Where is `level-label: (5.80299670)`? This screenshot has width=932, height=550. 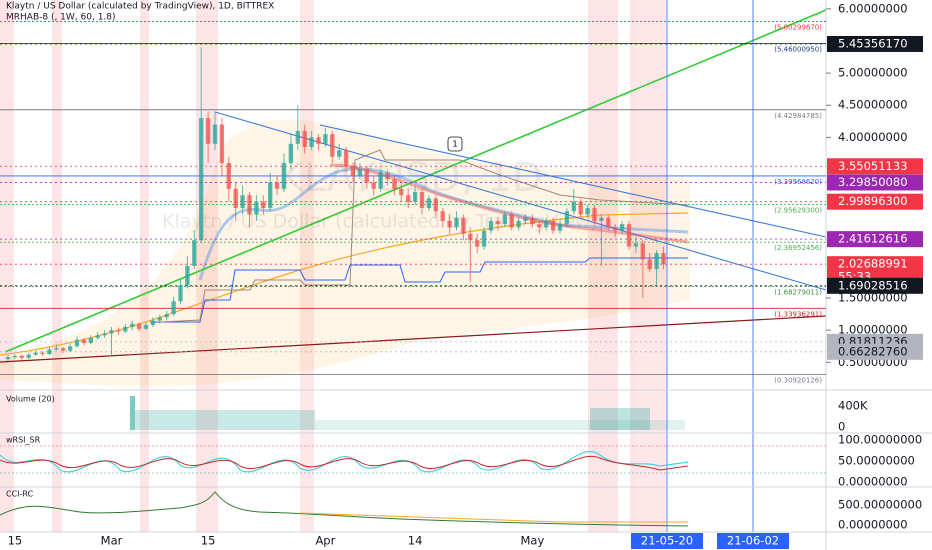 level-label: (5.80299670) is located at coordinates (798, 28).